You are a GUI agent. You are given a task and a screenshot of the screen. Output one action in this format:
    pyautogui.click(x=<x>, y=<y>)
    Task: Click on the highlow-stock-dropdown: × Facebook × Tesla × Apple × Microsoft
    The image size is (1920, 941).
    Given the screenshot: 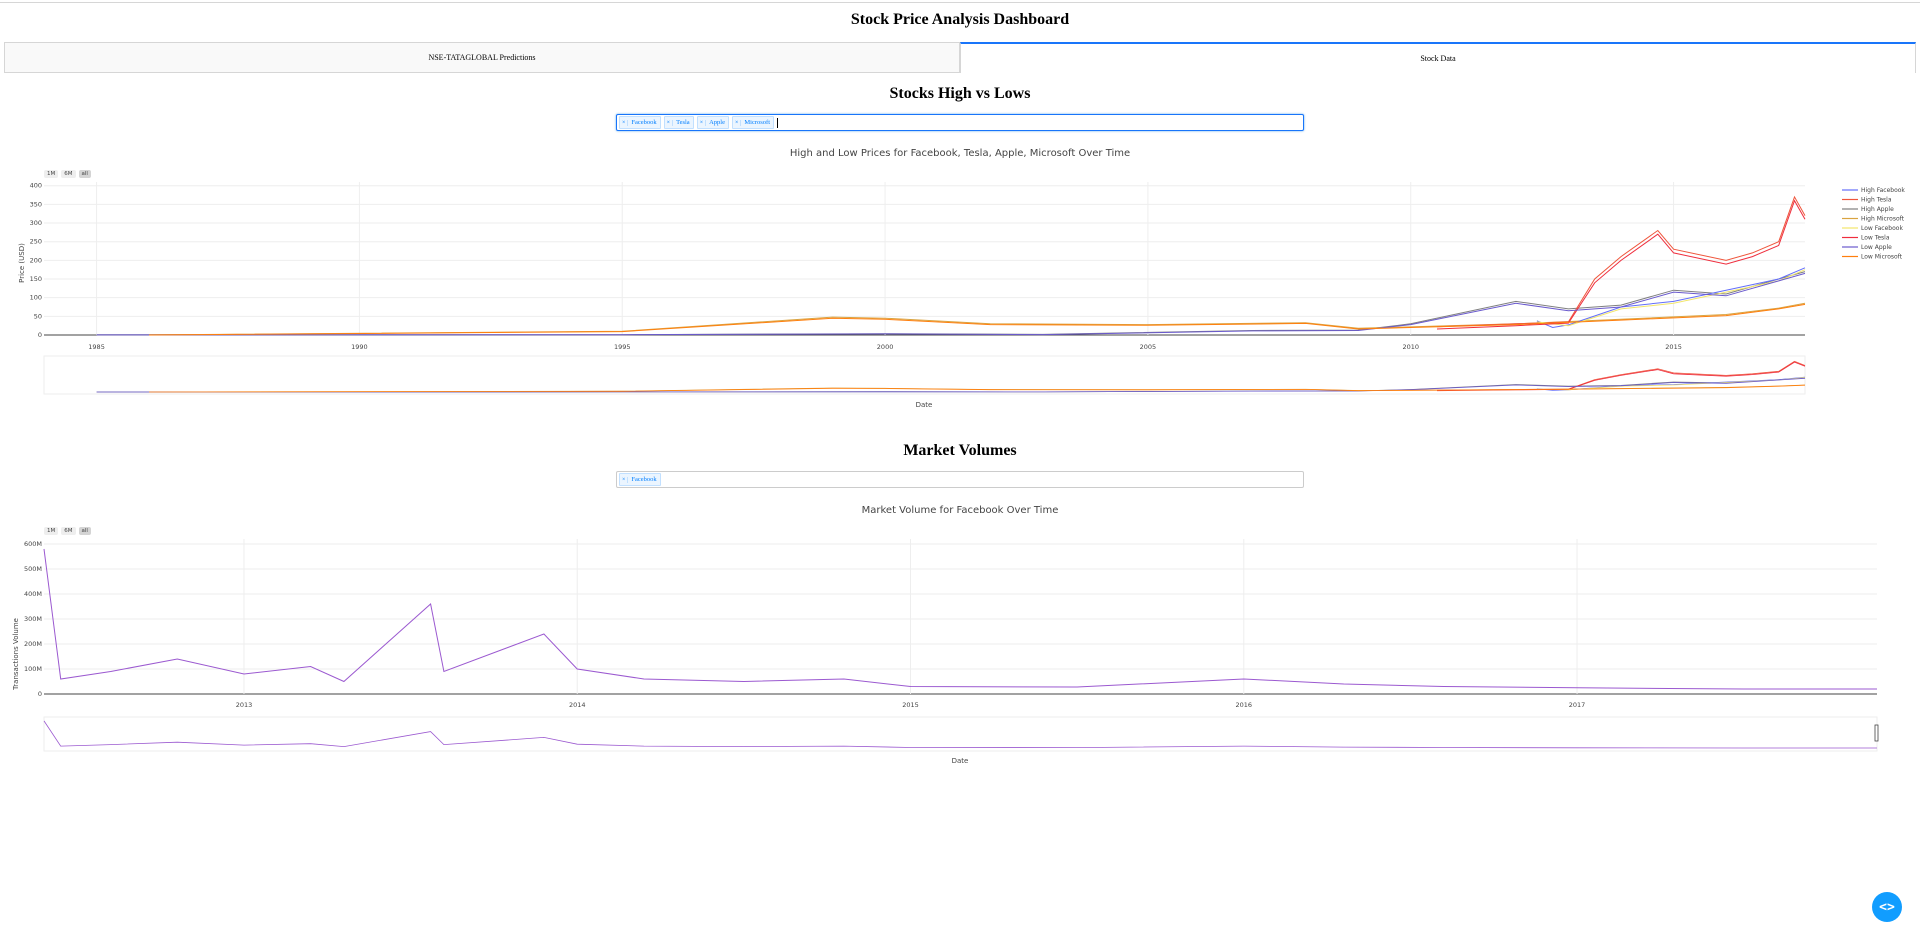 What is the action you would take?
    pyautogui.click(x=960, y=122)
    